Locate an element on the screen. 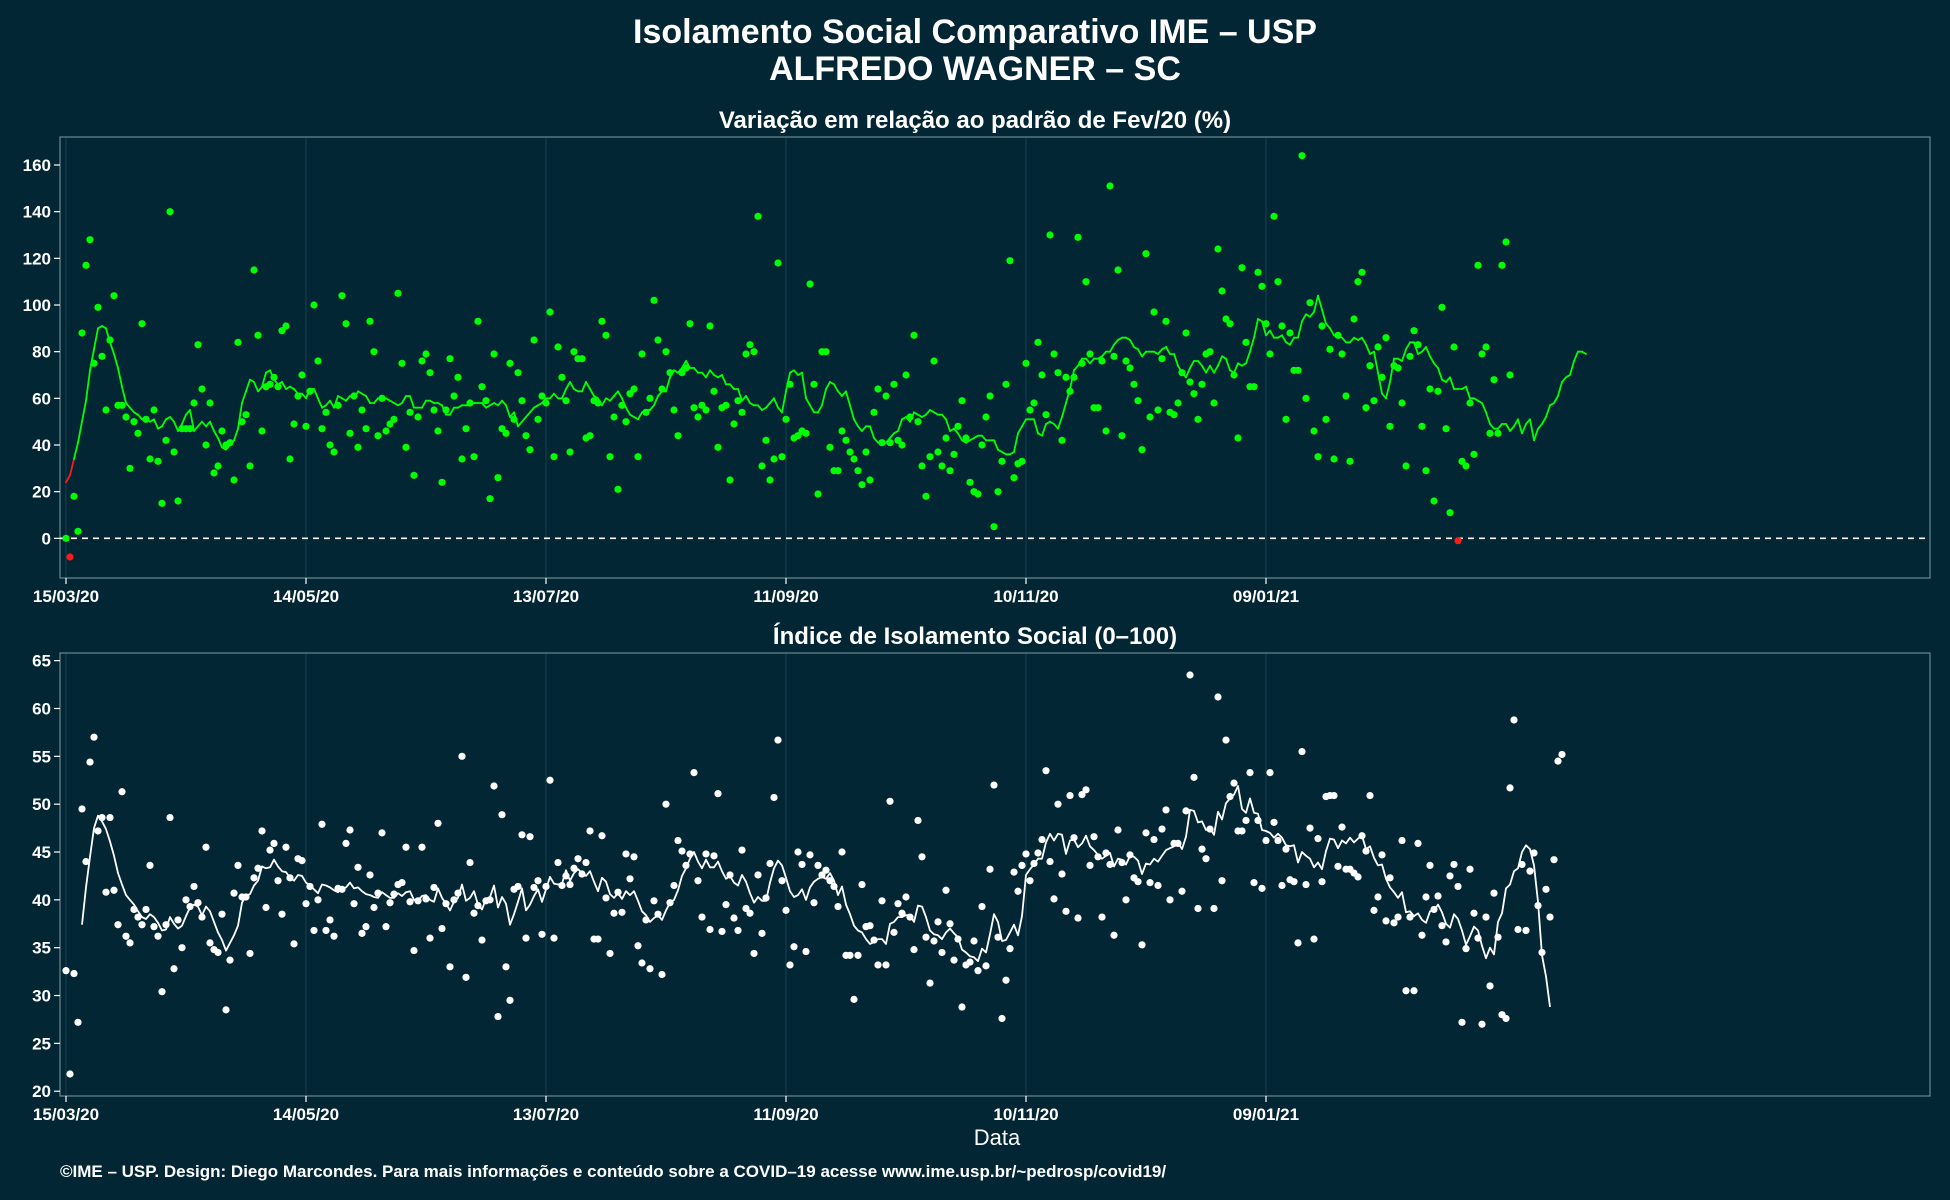  panel2-ytick-label-9: 65 is located at coordinates (41, 661).